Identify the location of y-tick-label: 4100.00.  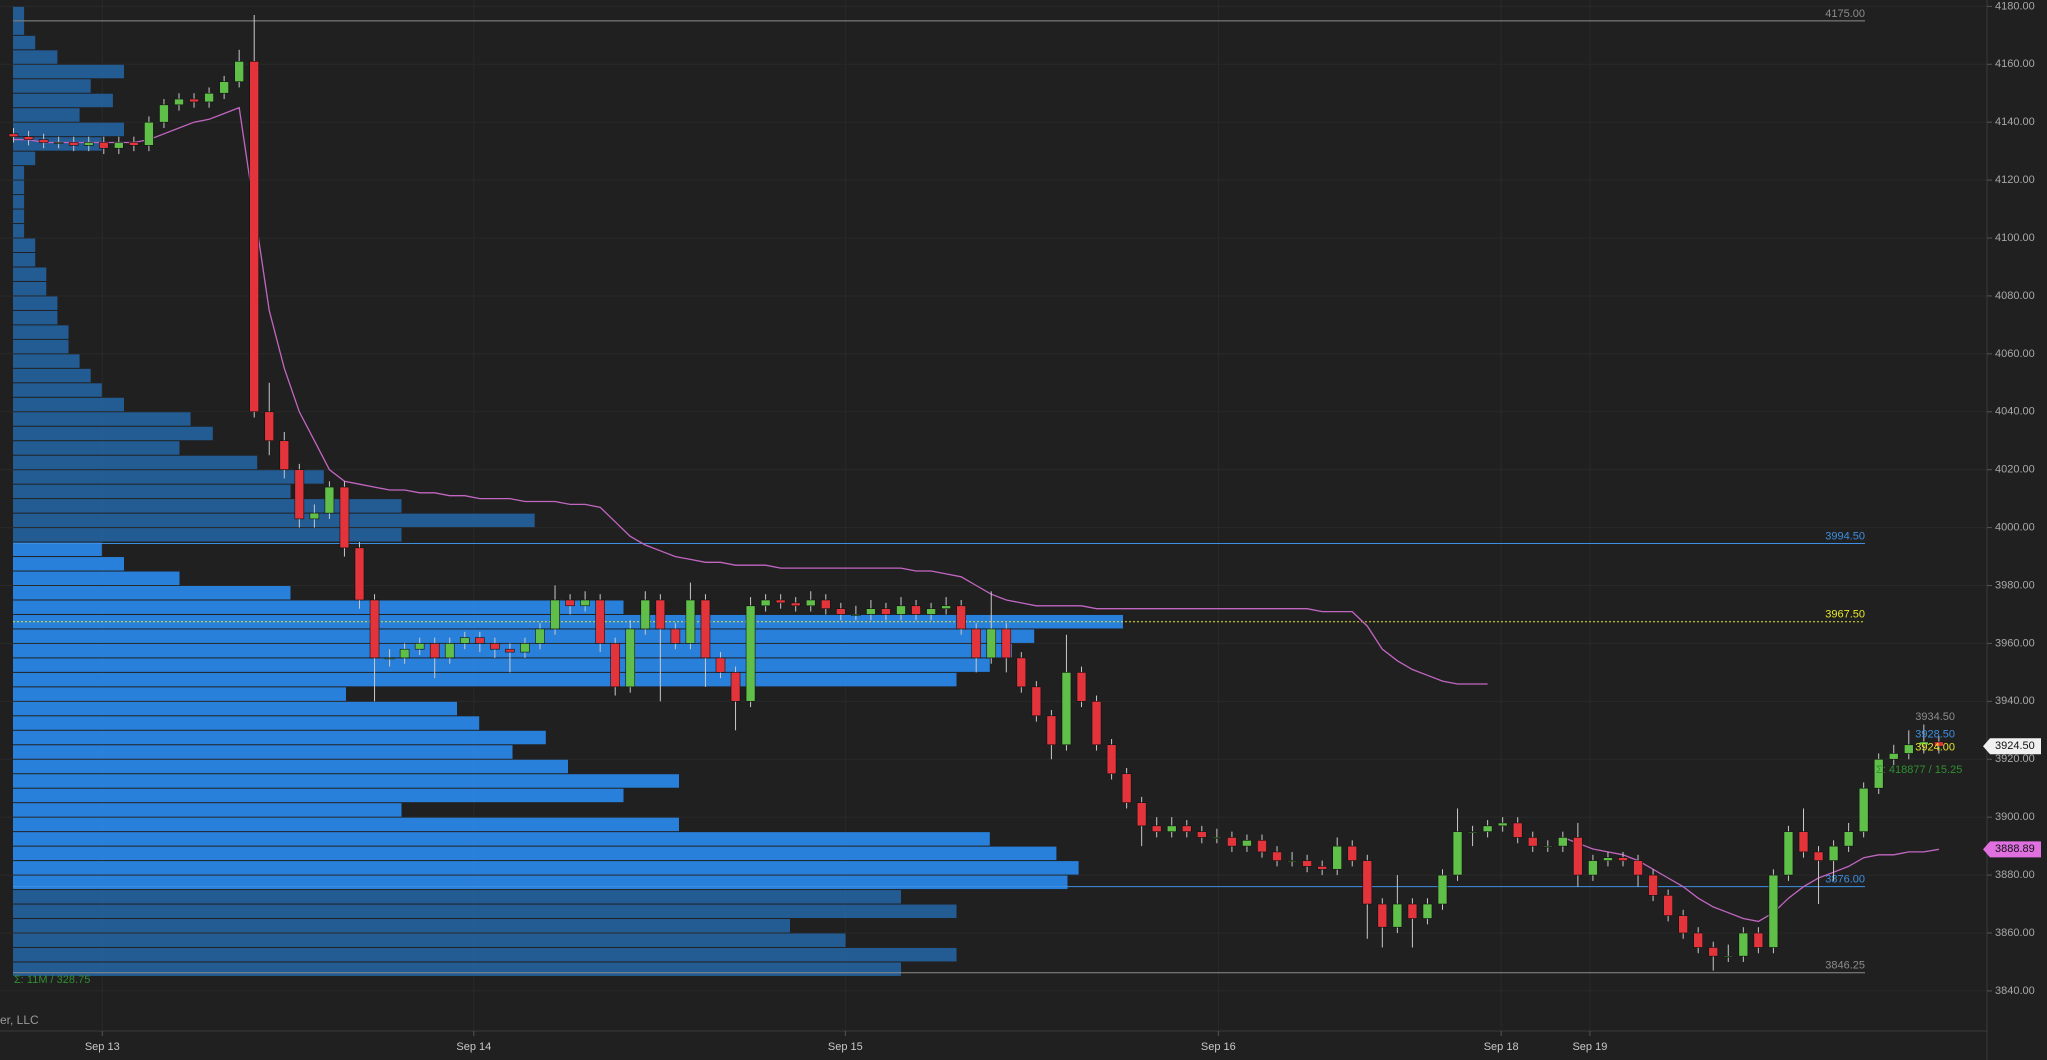
(2015, 238).